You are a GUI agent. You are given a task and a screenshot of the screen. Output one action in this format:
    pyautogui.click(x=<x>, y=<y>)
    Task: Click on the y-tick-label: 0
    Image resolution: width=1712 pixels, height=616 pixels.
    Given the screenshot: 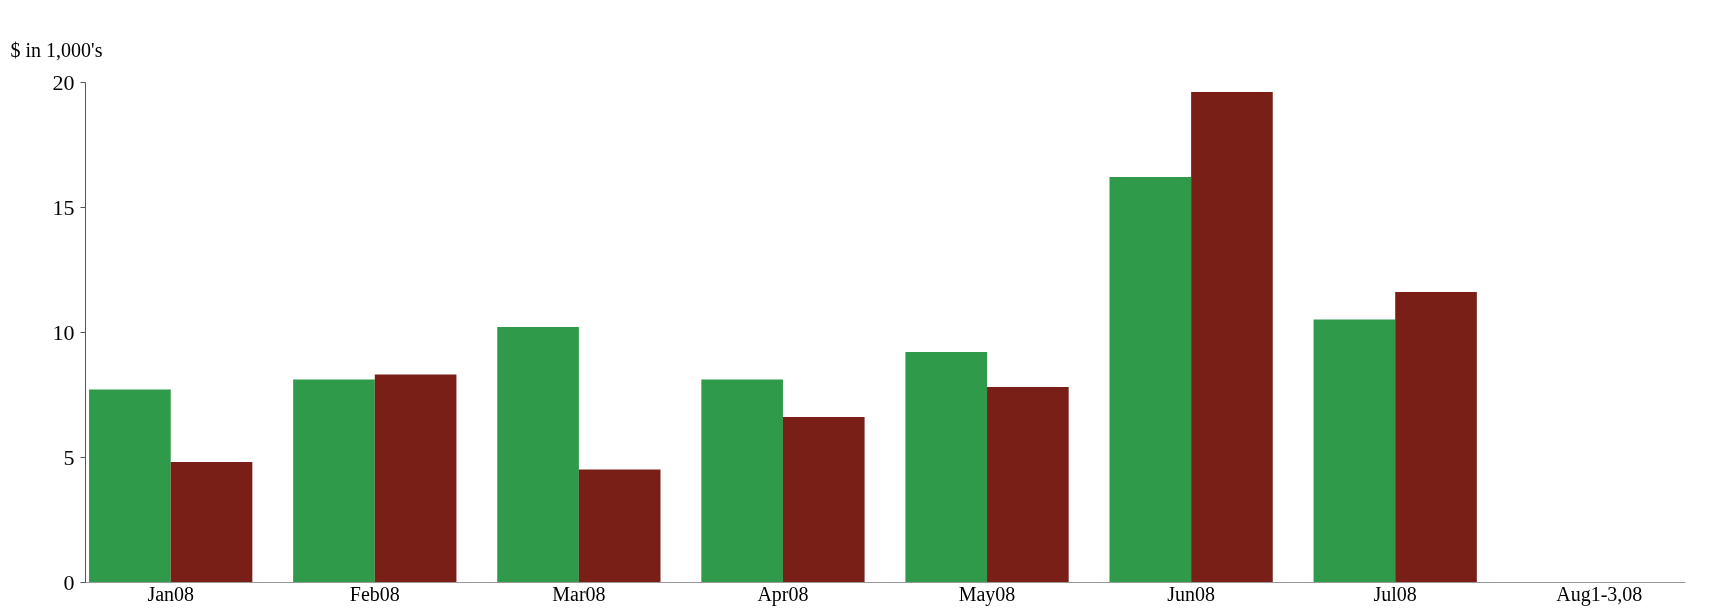 What is the action you would take?
    pyautogui.click(x=69, y=582)
    